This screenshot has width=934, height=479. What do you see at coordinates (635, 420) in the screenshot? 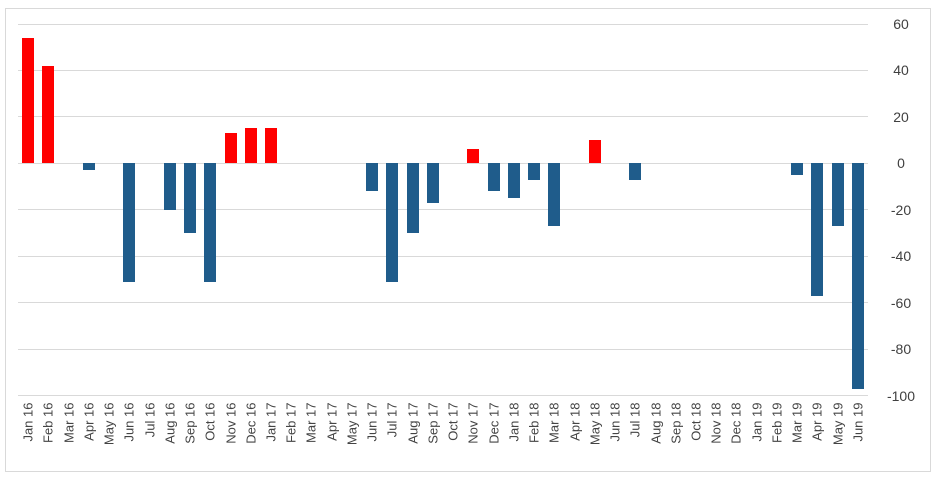
I see `x-axis-label: Jul 18` at bounding box center [635, 420].